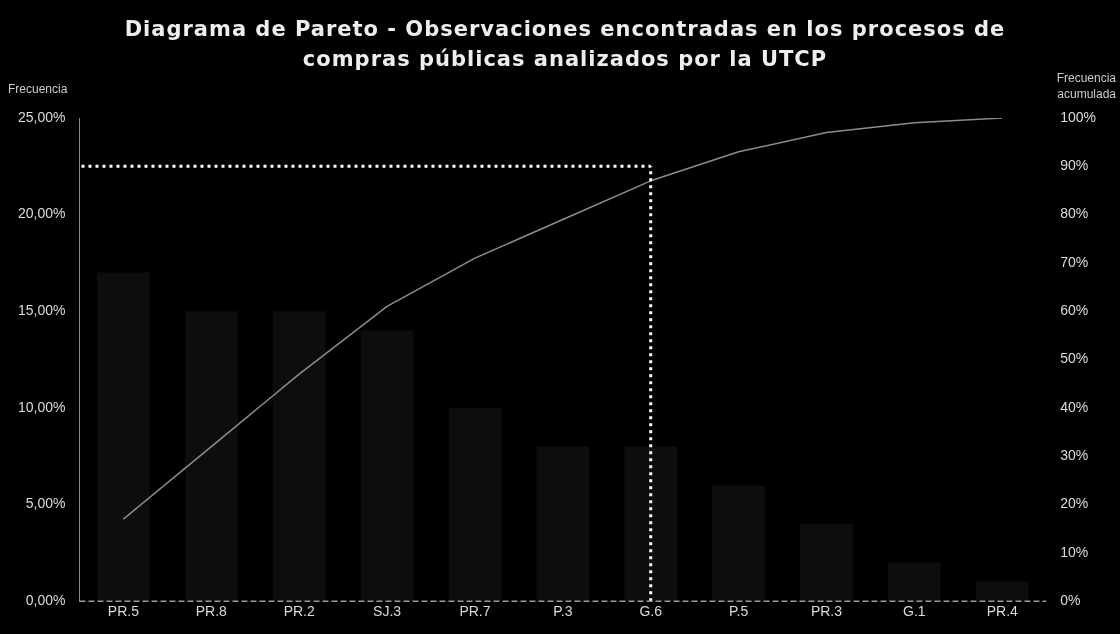 This screenshot has width=1120, height=634. I want to click on y2-tick-label: 20%, so click(1074, 503).